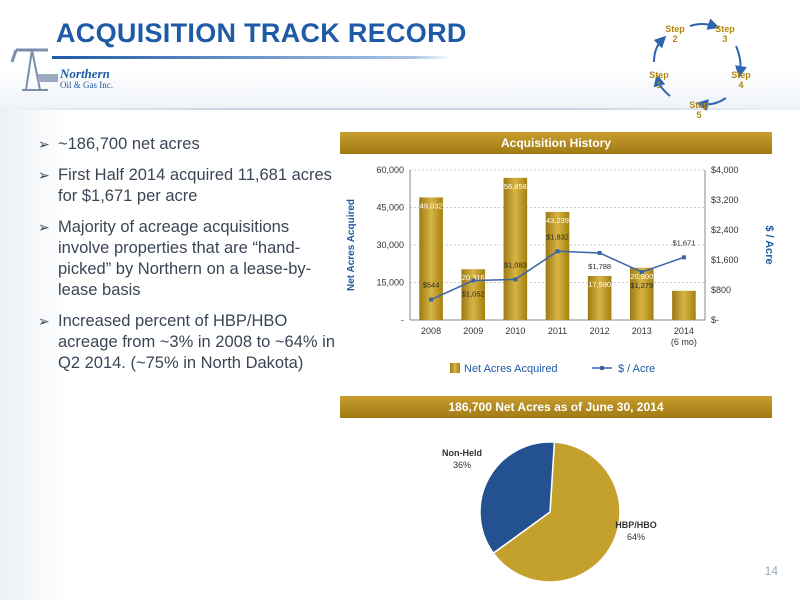  What do you see at coordinates (431, 331) in the screenshot?
I see `x-tick-label: 2008` at bounding box center [431, 331].